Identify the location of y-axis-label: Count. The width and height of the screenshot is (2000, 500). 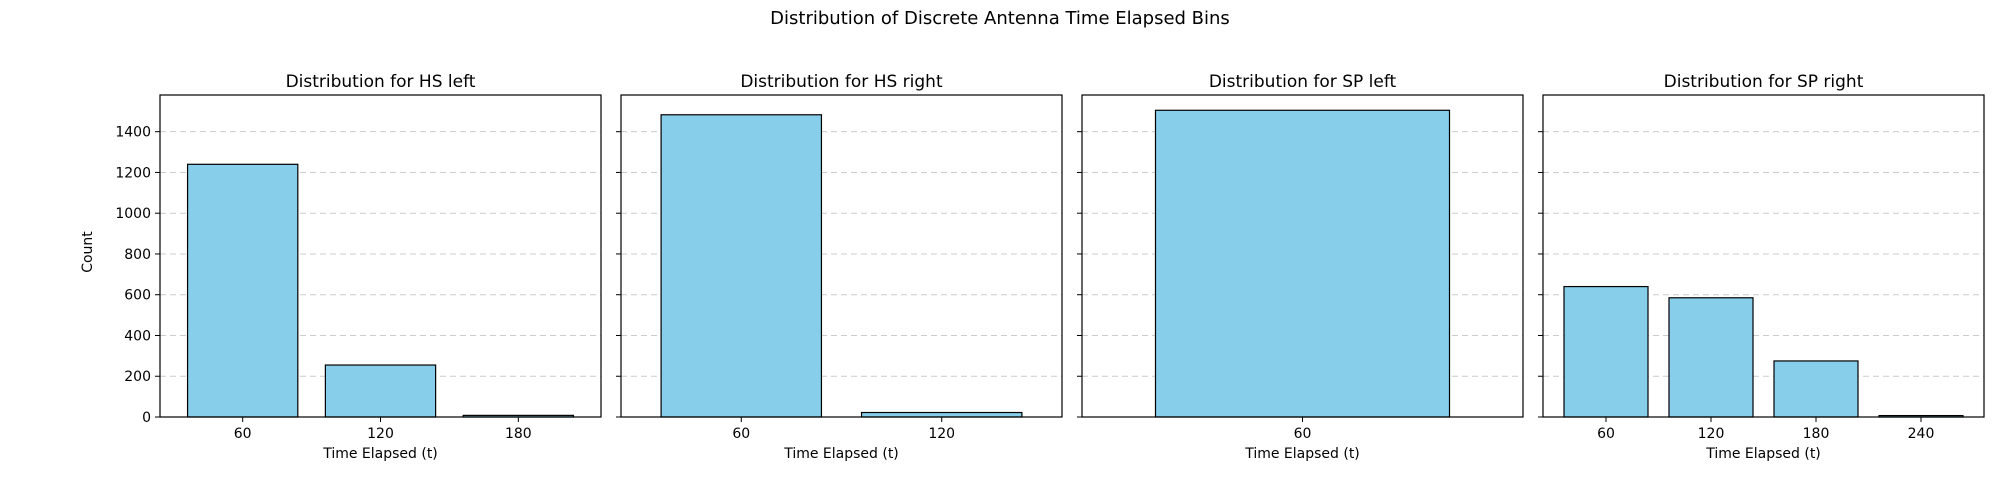
(88, 252).